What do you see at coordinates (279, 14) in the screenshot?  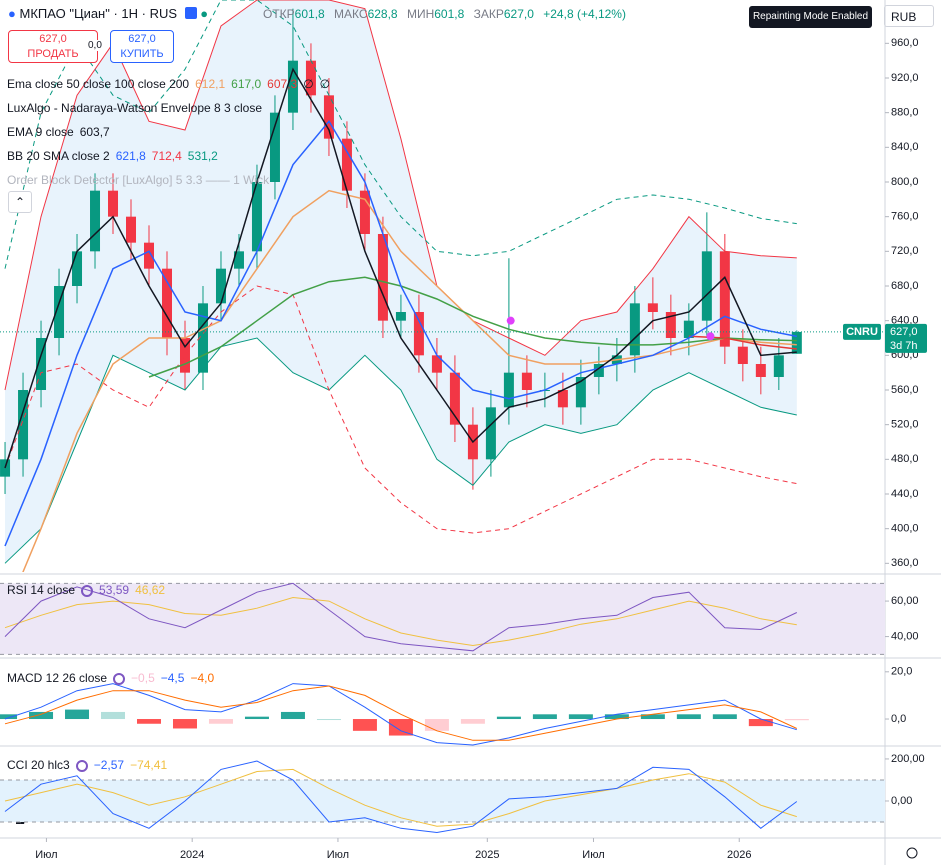 I see `ohlc-label: ОТКР` at bounding box center [279, 14].